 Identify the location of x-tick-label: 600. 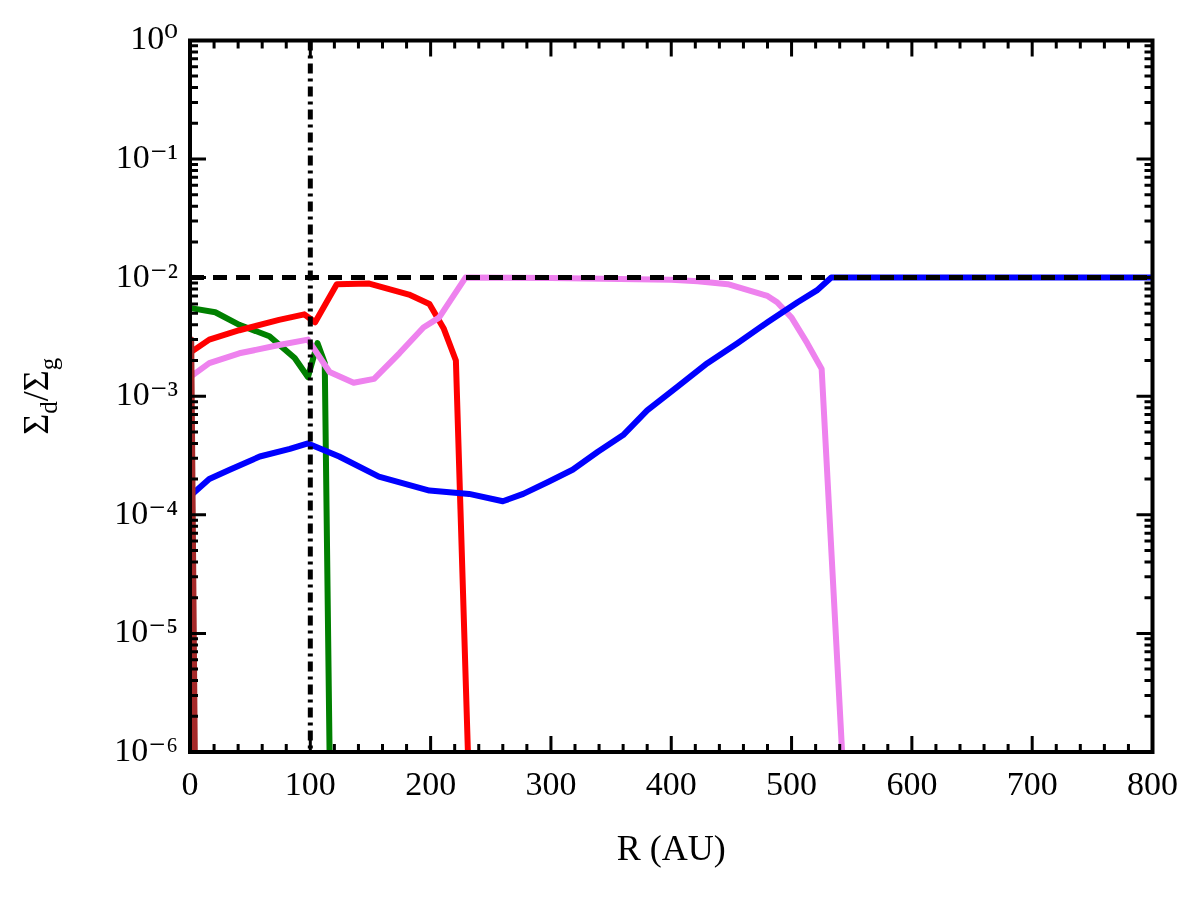
(912, 784).